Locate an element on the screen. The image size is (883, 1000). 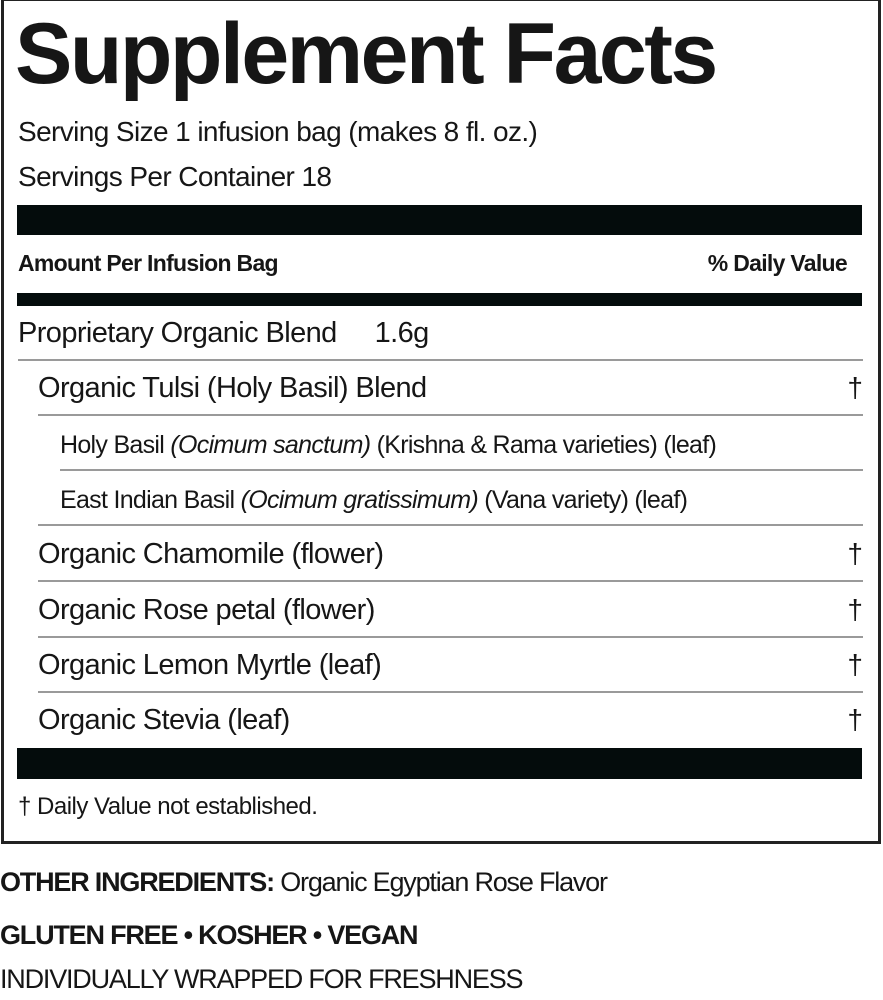
packaging-note: INDIVIDUALLY WRAPPED FOR FRESHNESS is located at coordinates (262, 979).